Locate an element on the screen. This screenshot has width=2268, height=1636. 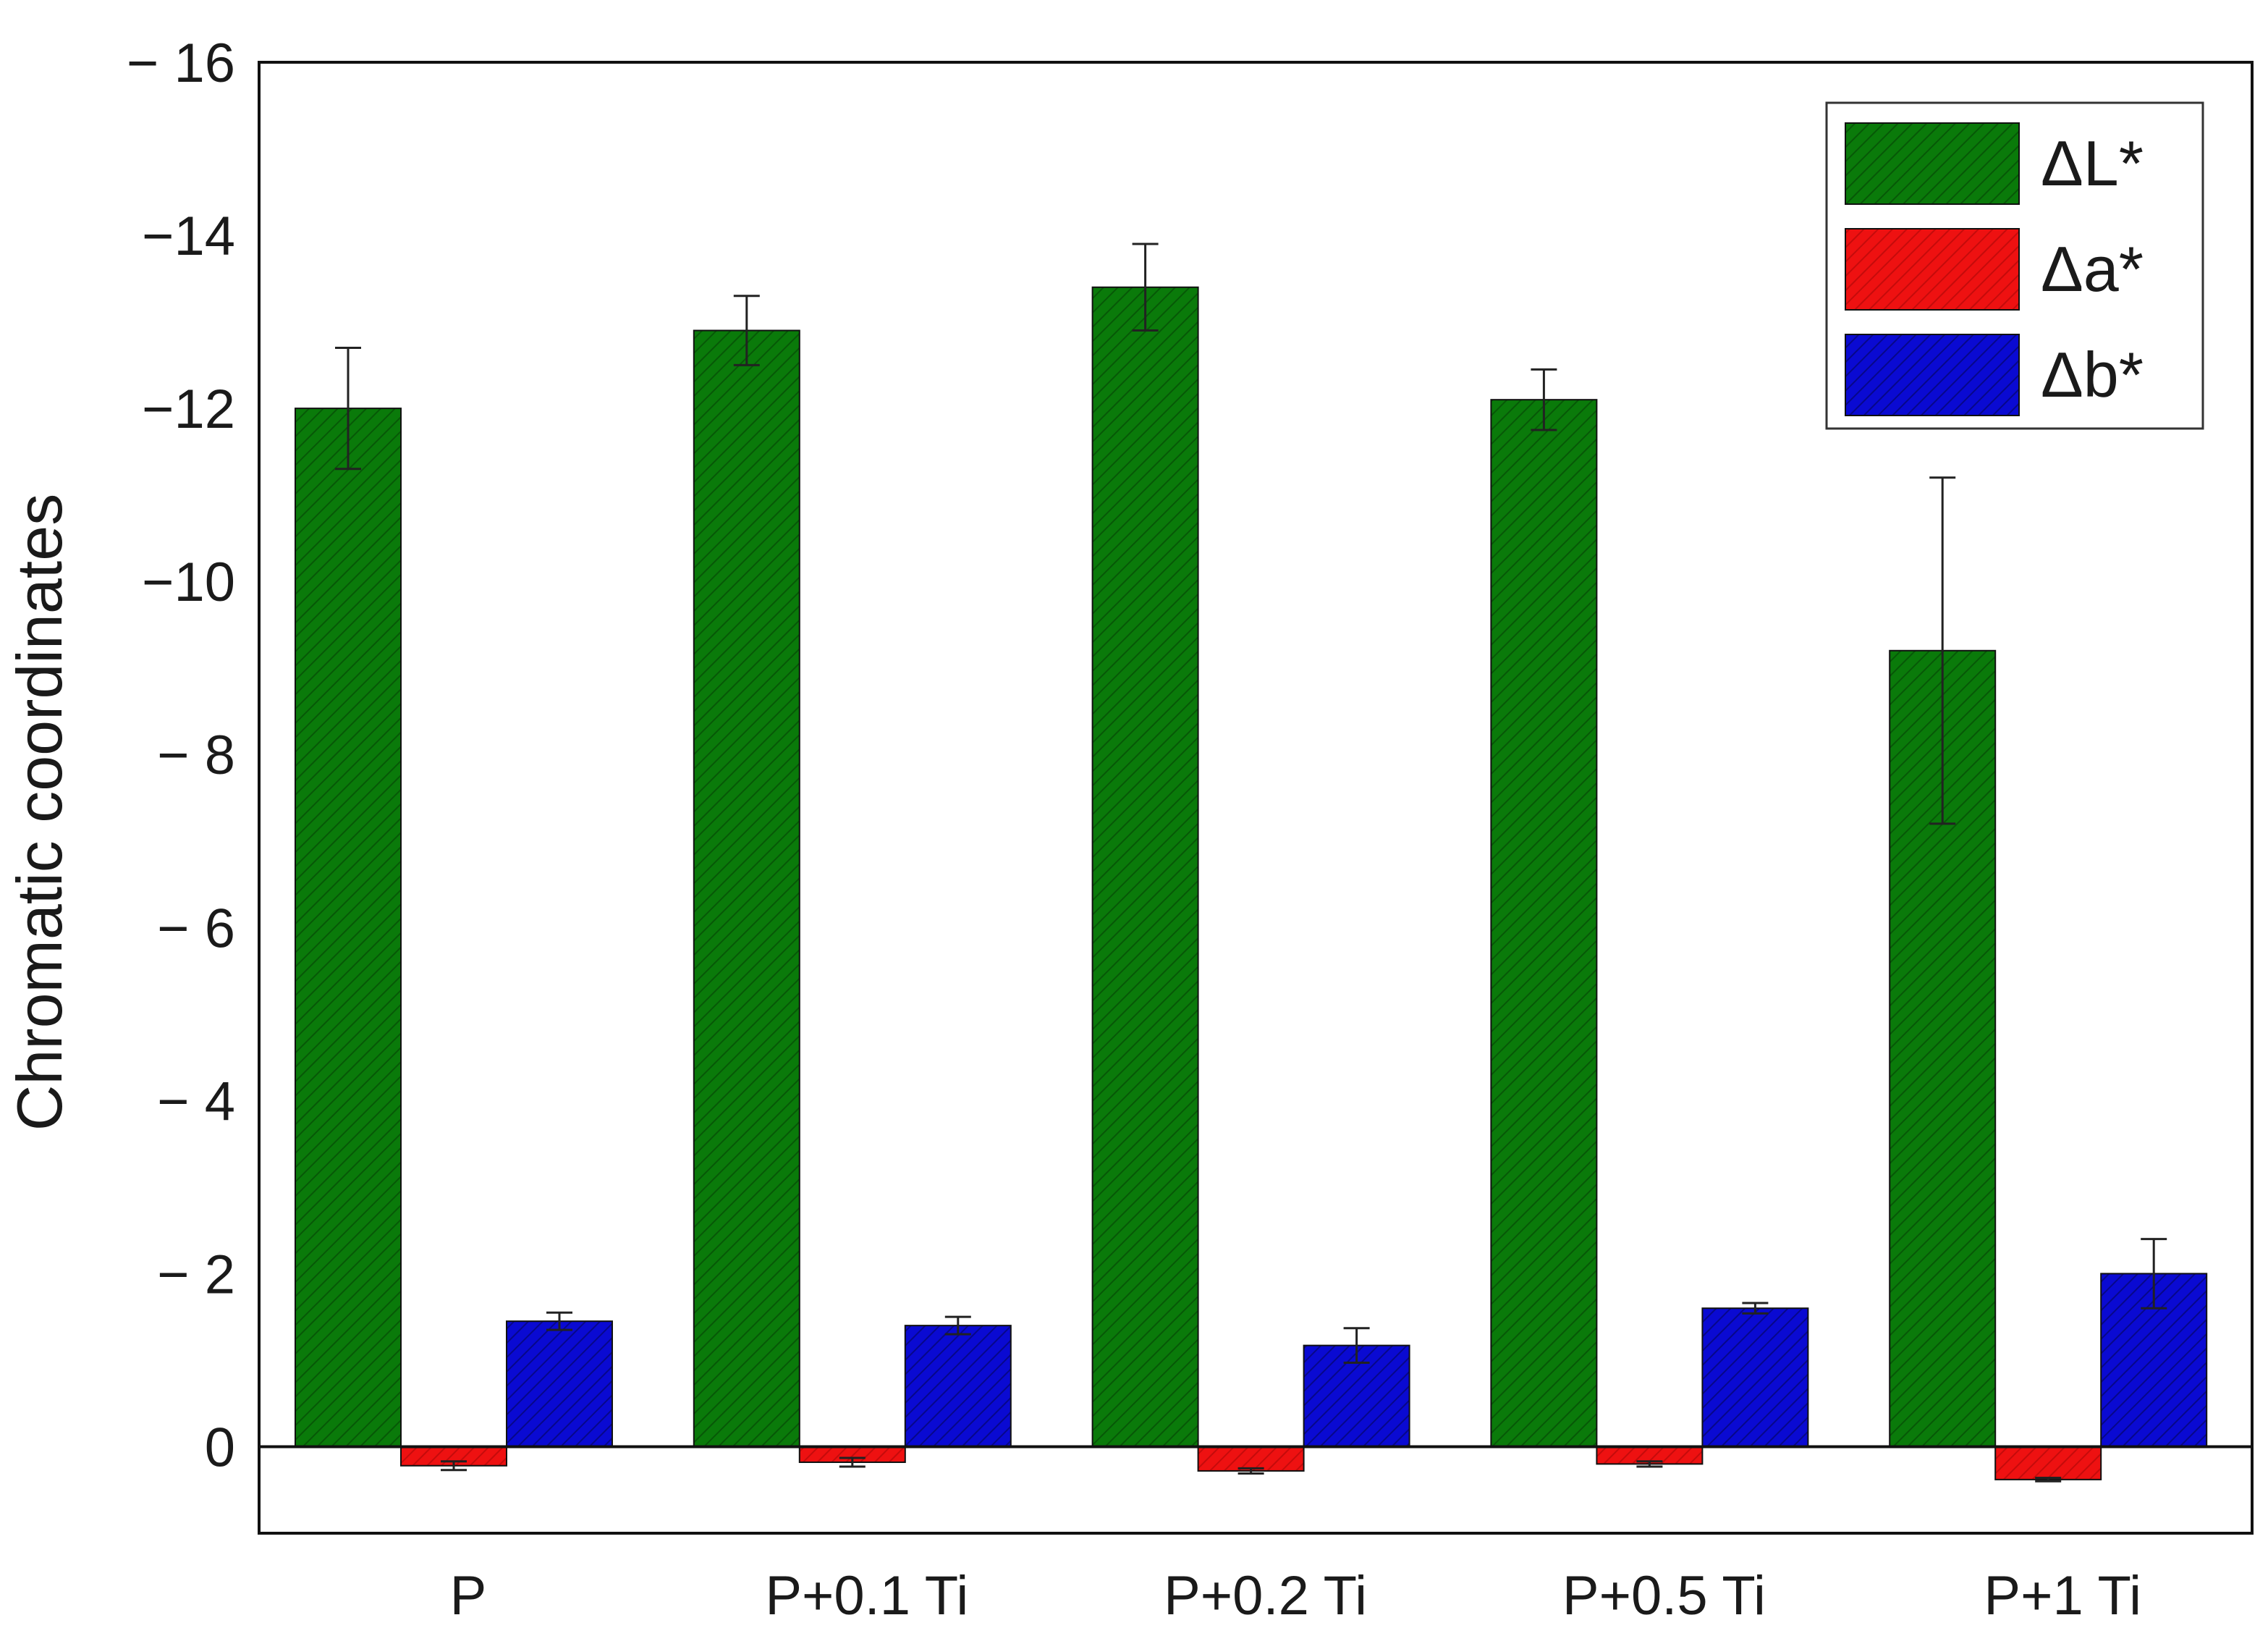
legend-item-l: ΔL* is located at coordinates (1994, 163).